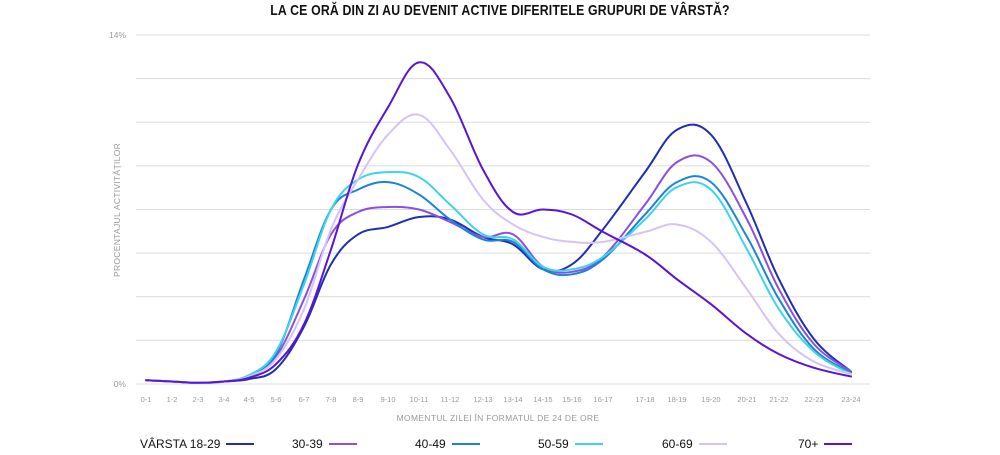  What do you see at coordinates (778, 399) in the screenshot?
I see `x-tick-label: 21-22` at bounding box center [778, 399].